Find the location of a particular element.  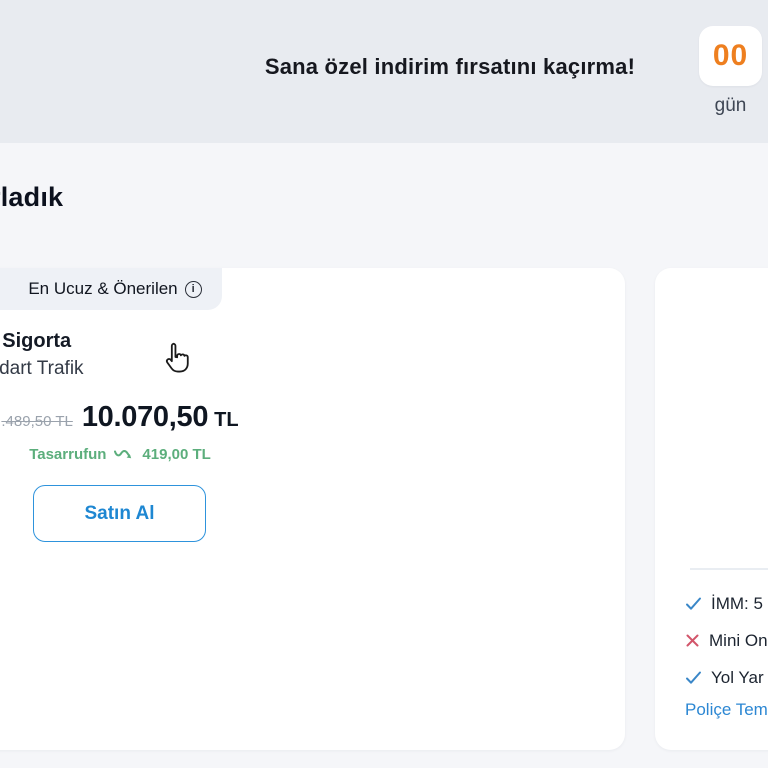

product-name: Standart Trafik is located at coordinates (42, 368).